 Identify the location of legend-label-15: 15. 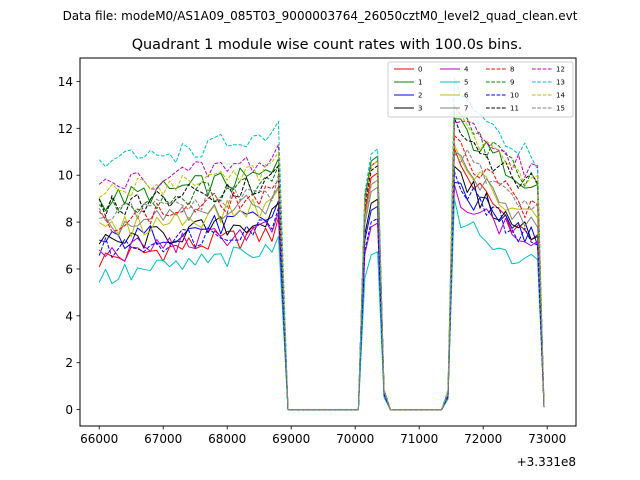
(560, 109).